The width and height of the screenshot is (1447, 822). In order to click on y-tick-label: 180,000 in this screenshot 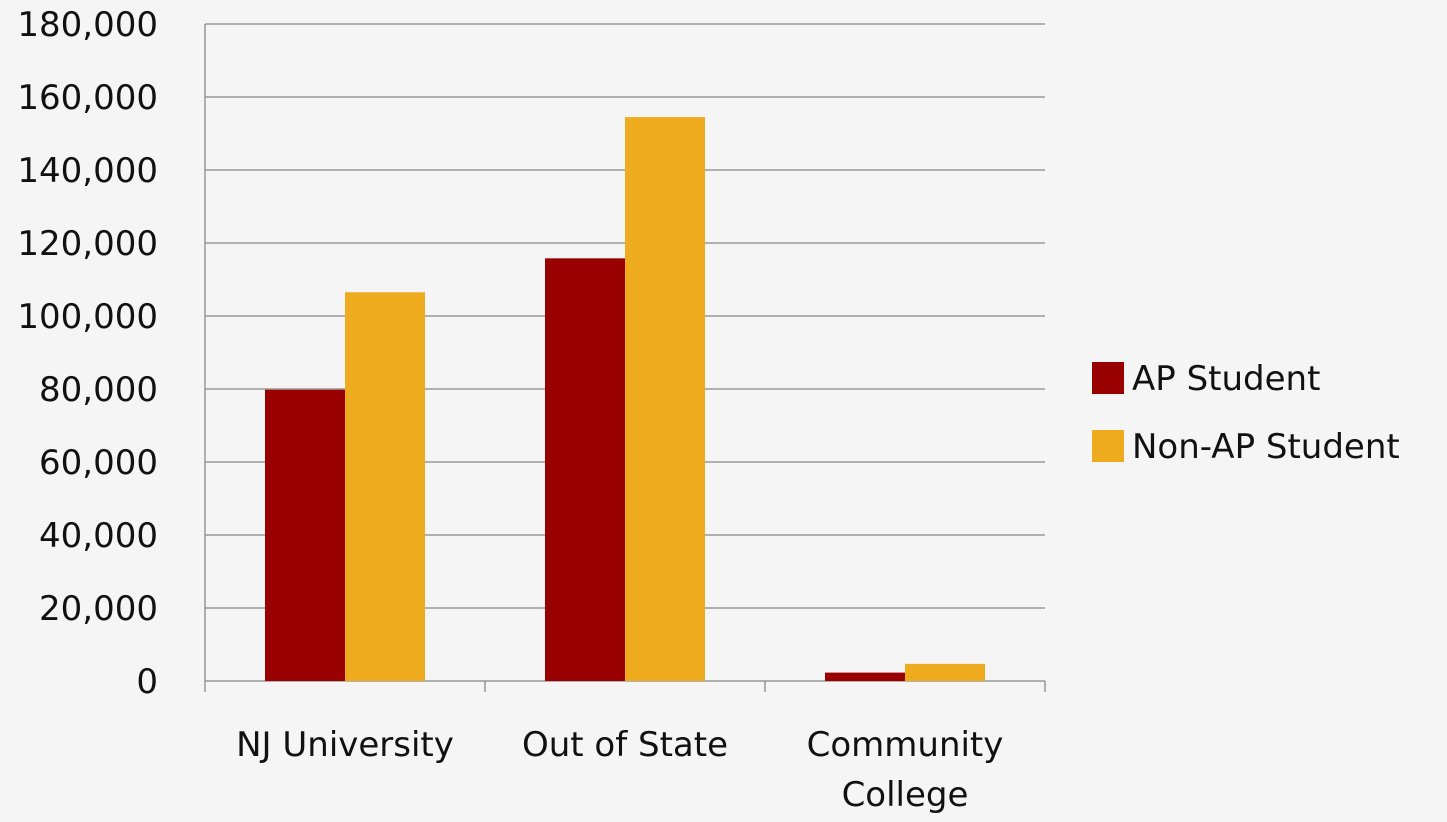, I will do `click(87, 25)`.